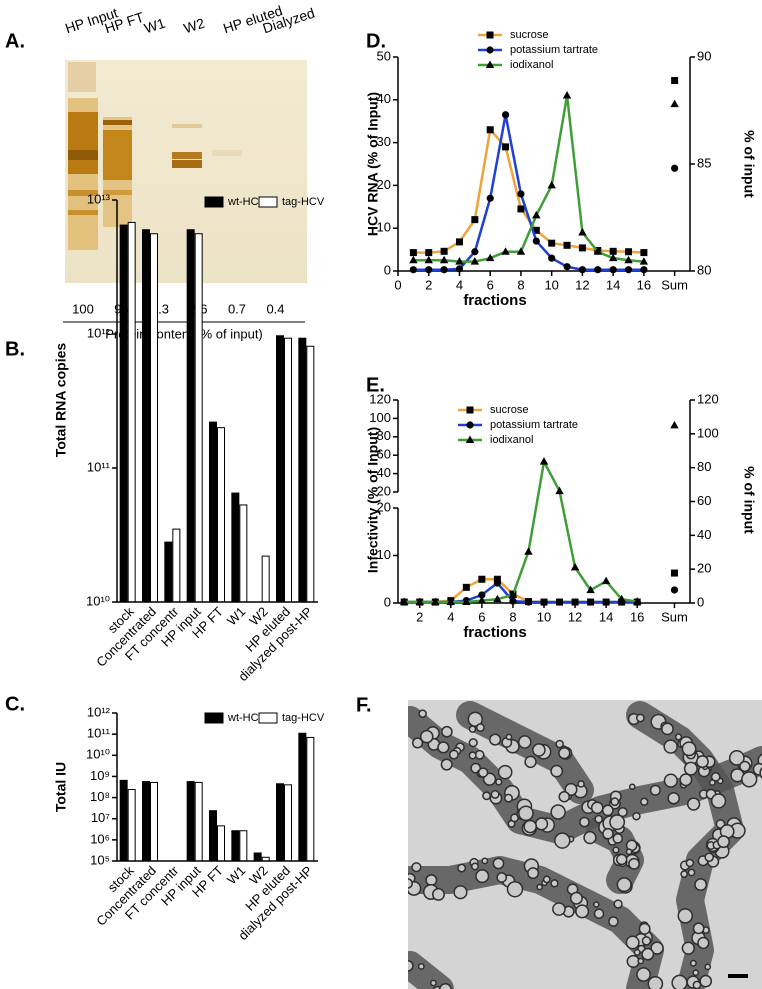 The image size is (762, 989). I want to click on y-tick-label: 10⁹, so click(100, 775).